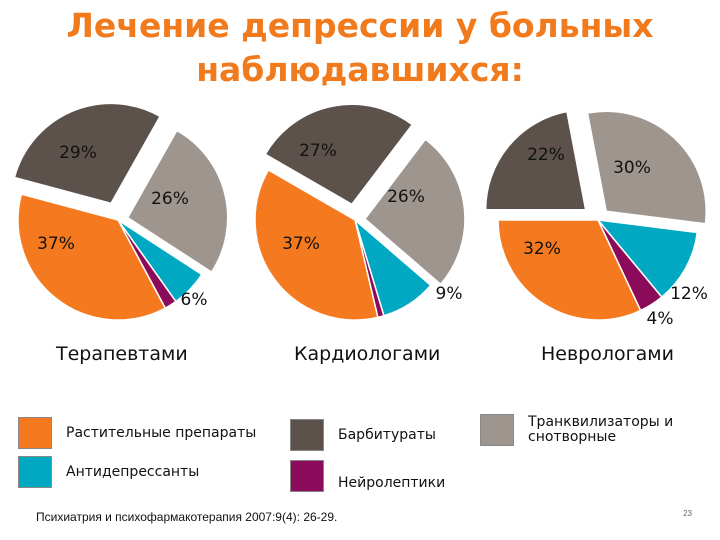  I want to click on pie-label-0-tranquilizers: 26%, so click(170, 199).